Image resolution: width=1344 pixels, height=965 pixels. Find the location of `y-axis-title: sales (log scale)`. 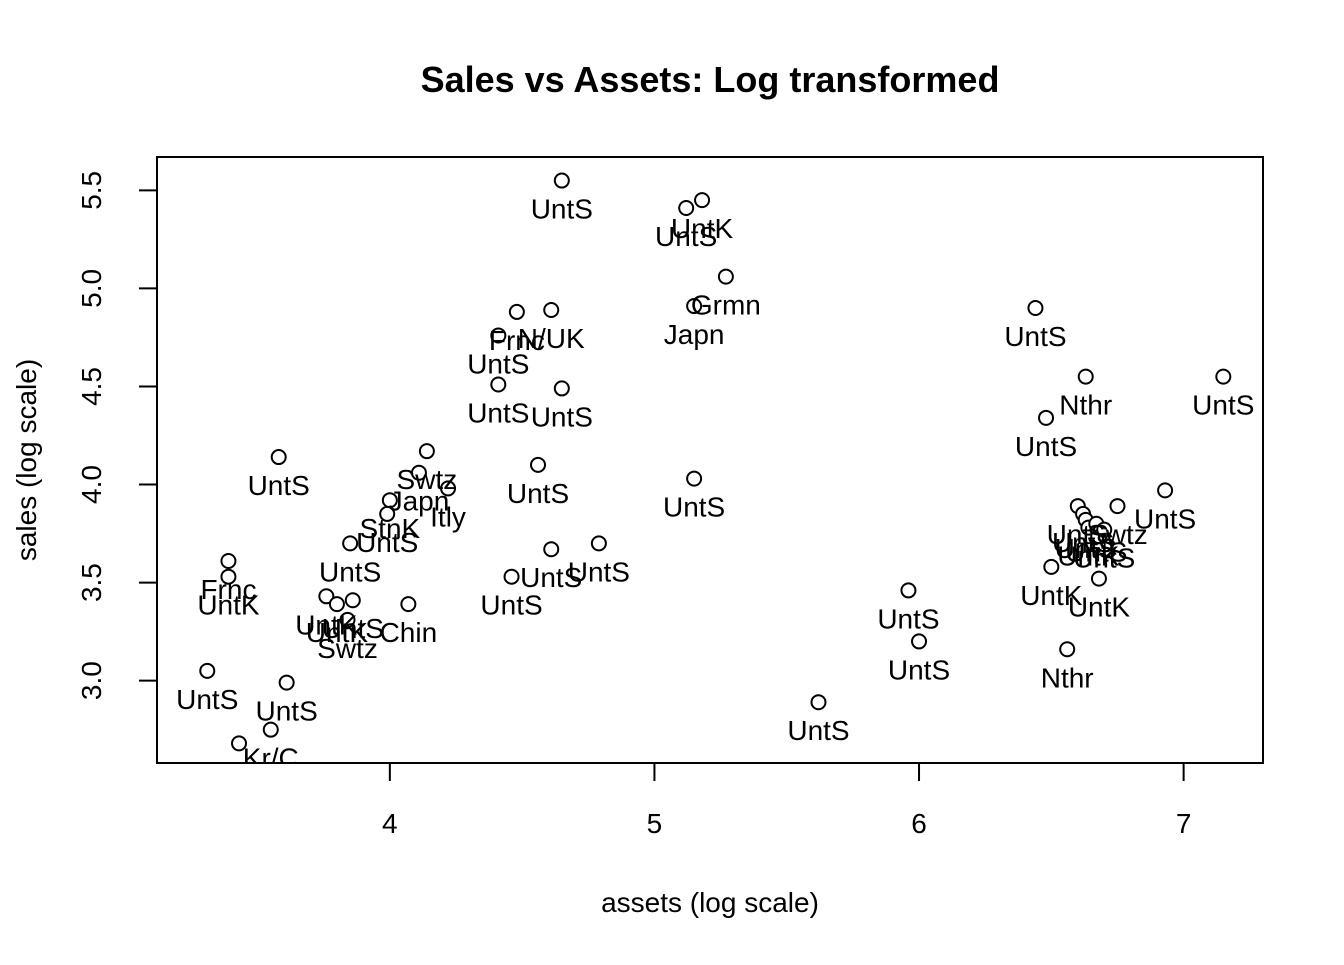

y-axis-title: sales (log scale) is located at coordinates (26, 460).